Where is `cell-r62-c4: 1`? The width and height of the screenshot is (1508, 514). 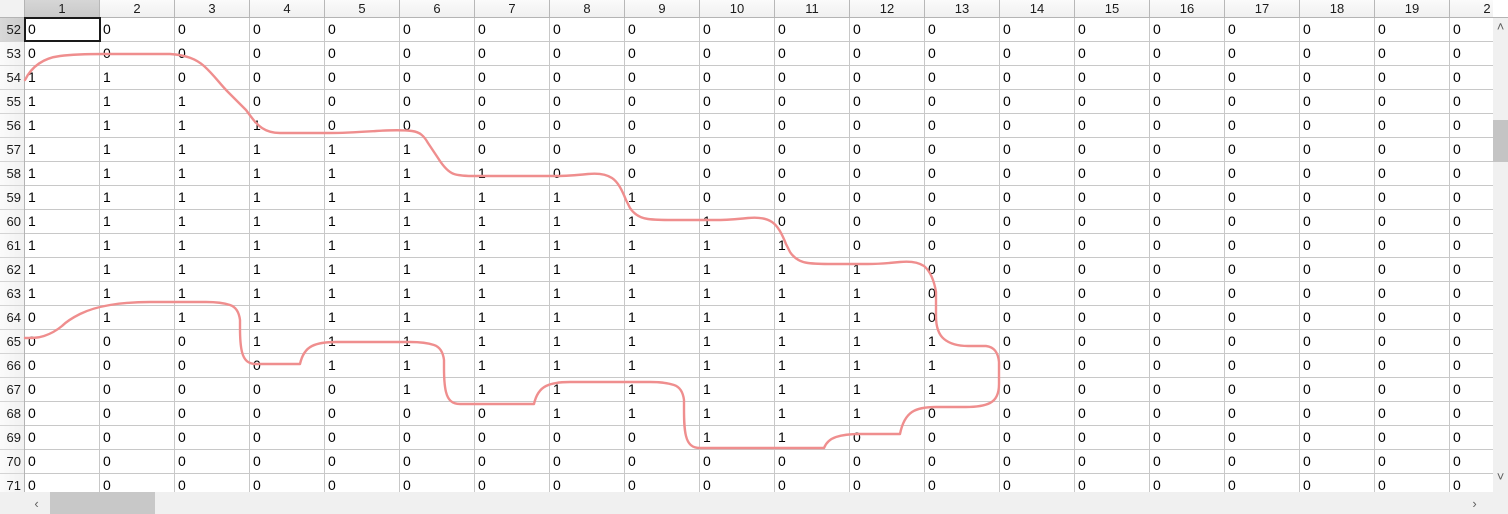
cell-r62-c4: 1 is located at coordinates (287, 270).